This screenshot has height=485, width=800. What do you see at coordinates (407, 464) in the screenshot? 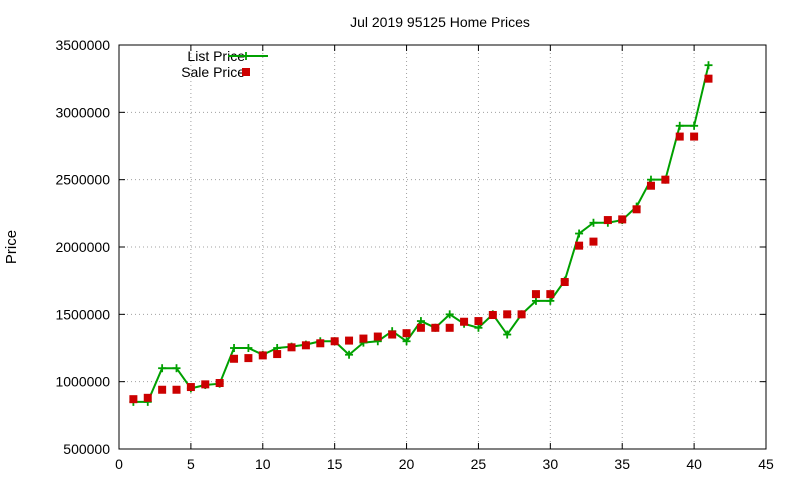
I see `x-tick-label: 20` at bounding box center [407, 464].